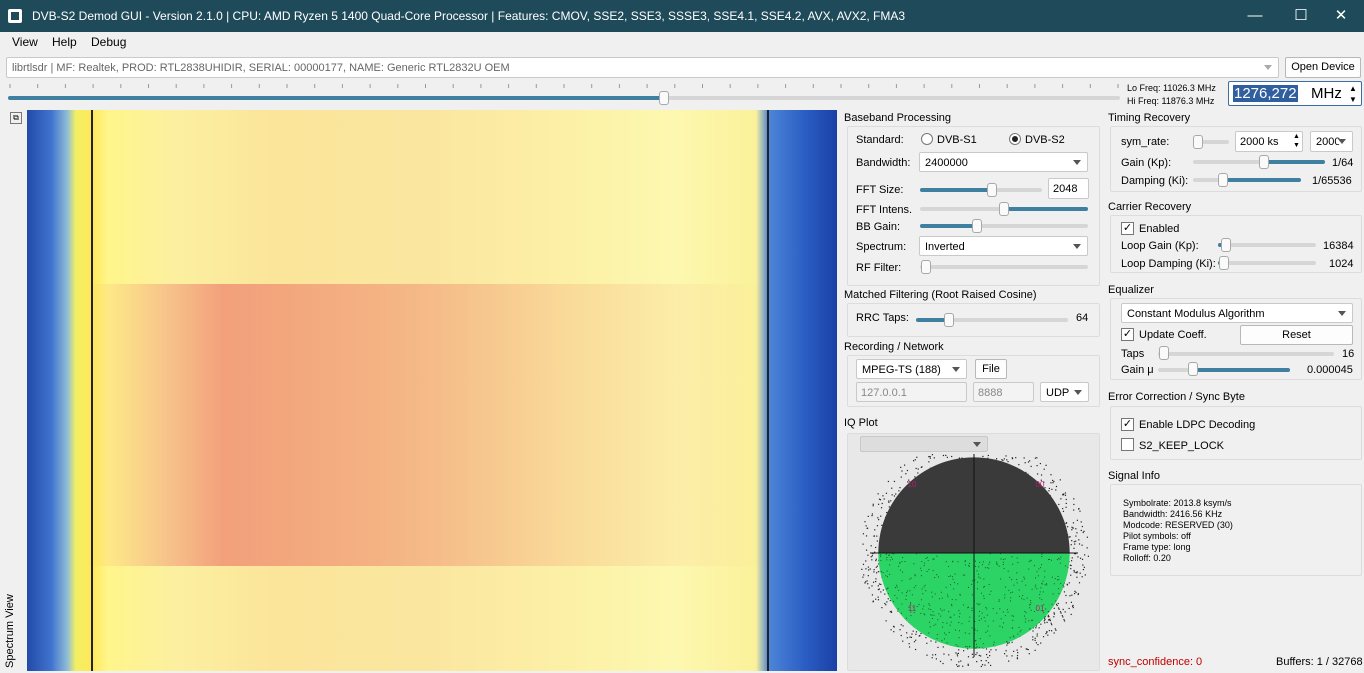  I want to click on update-coeff-checkbox: ✓, so click(1127, 334).